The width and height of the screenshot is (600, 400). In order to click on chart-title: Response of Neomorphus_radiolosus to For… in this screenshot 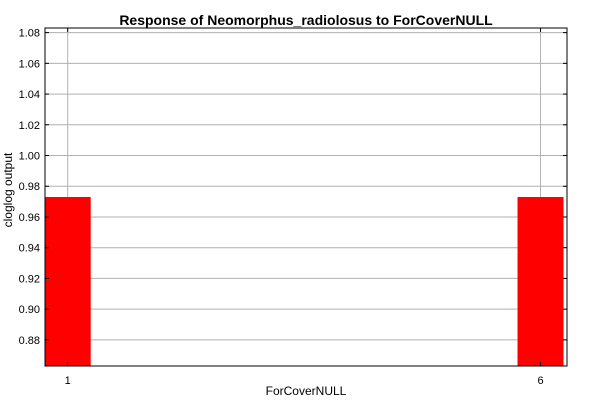, I will do `click(306, 20)`.